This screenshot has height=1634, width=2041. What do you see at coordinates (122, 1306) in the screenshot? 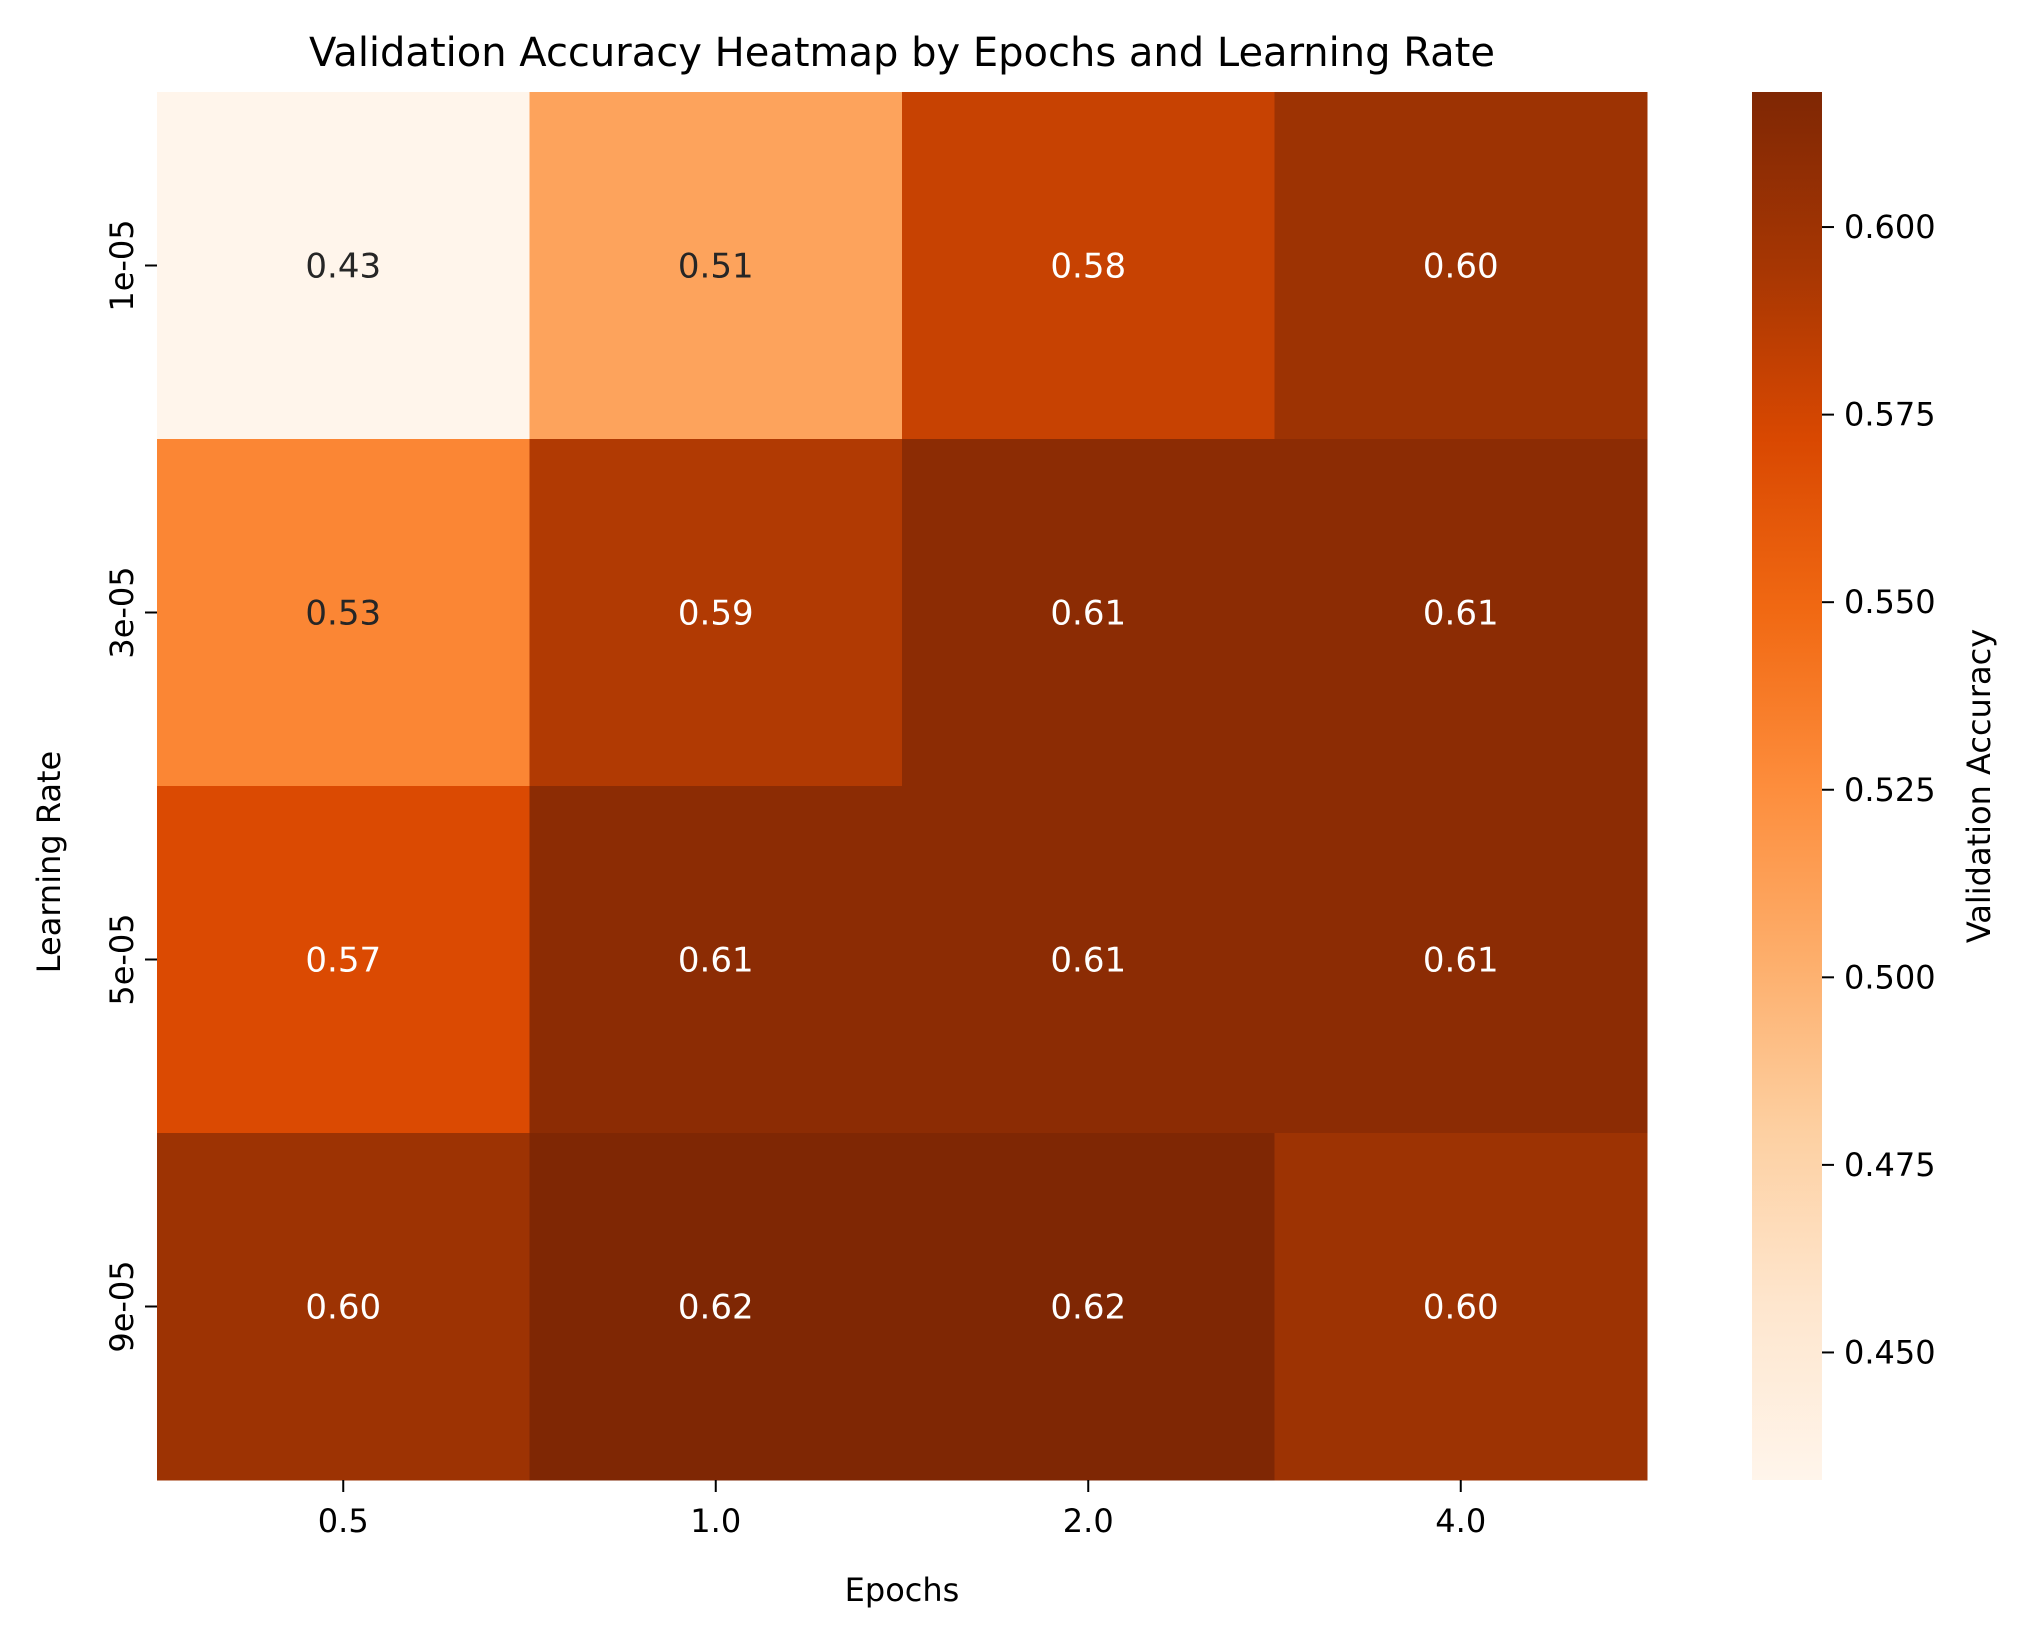
I see `y-tick-label: 9e-05` at bounding box center [122, 1306].